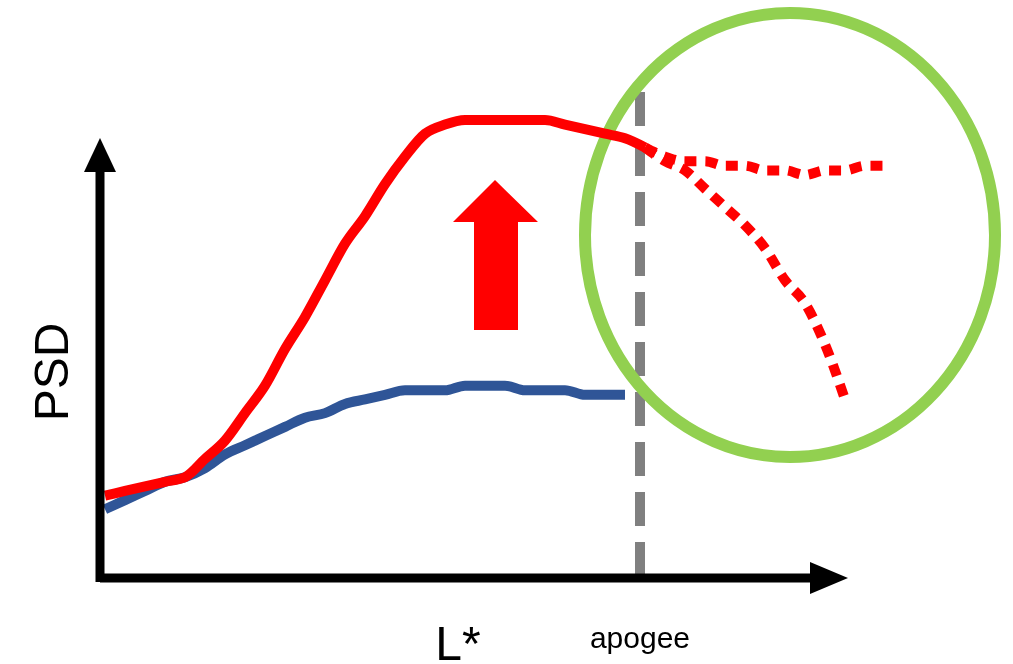  I want to click on y-axis-title: PSD, so click(51, 372).